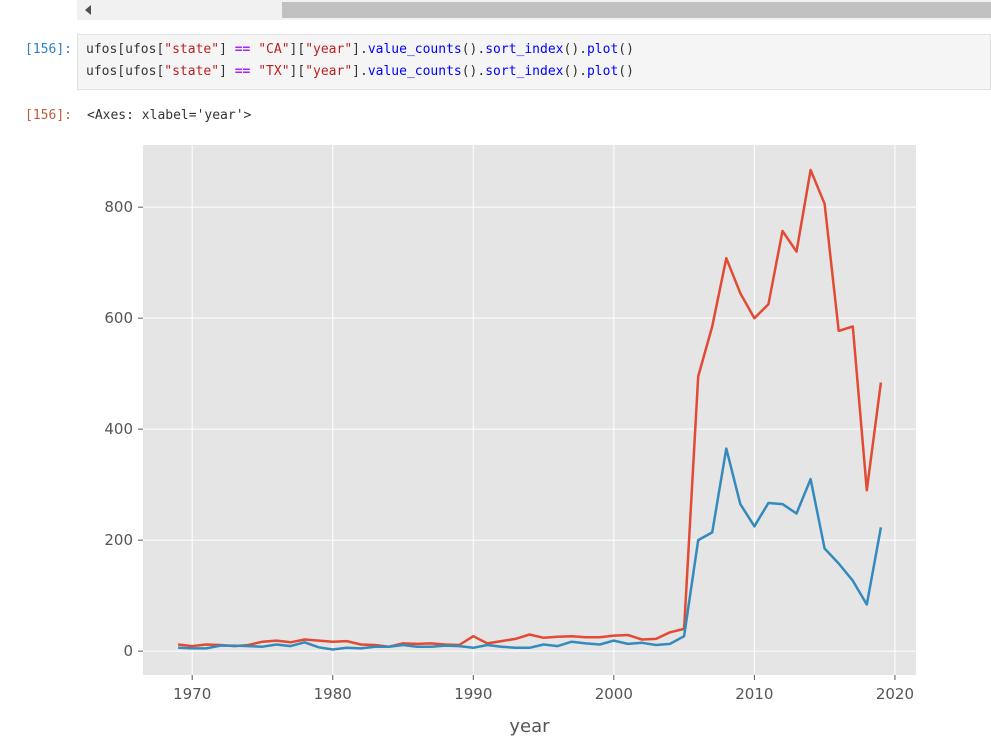 This screenshot has width=991, height=745. What do you see at coordinates (274, 71) in the screenshot?
I see `code-token: "TX"` at bounding box center [274, 71].